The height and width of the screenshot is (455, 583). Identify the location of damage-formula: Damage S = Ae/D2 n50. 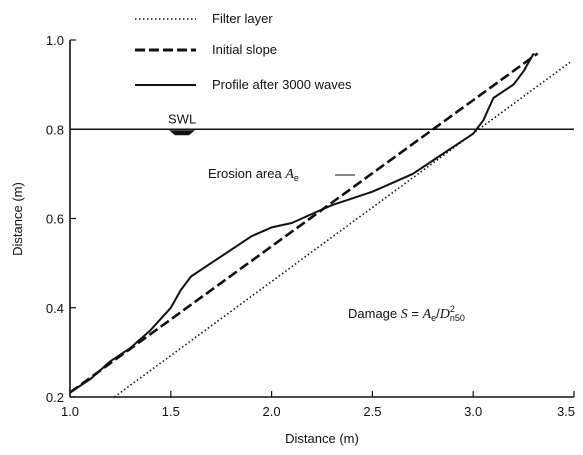
(406, 313).